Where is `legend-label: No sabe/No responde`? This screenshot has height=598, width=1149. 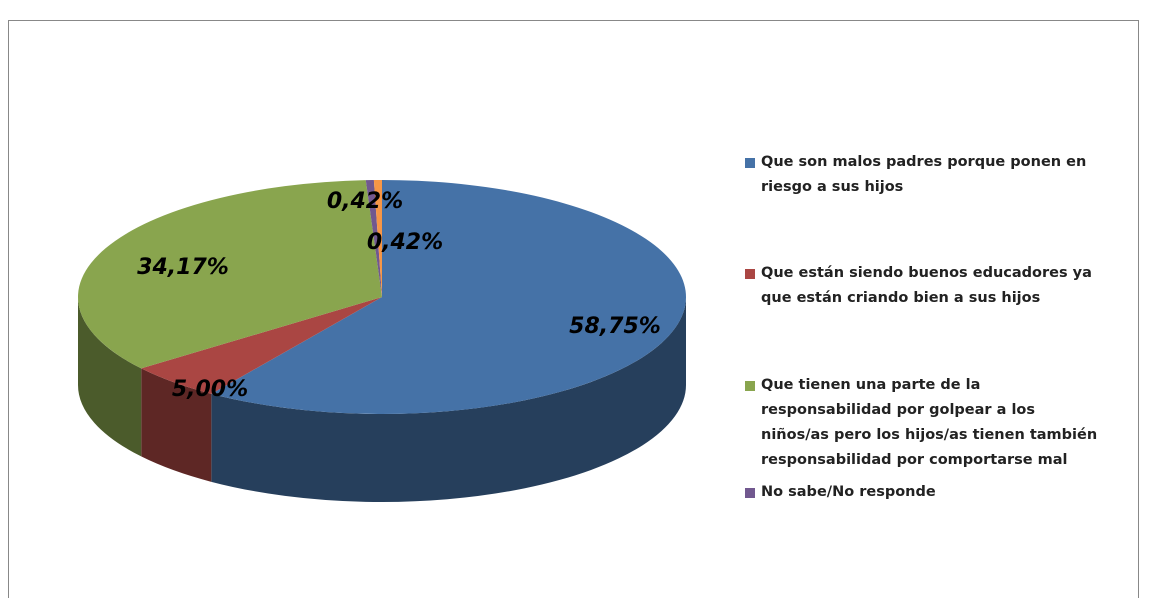 legend-label: No sabe/No responde is located at coordinates (848, 492).